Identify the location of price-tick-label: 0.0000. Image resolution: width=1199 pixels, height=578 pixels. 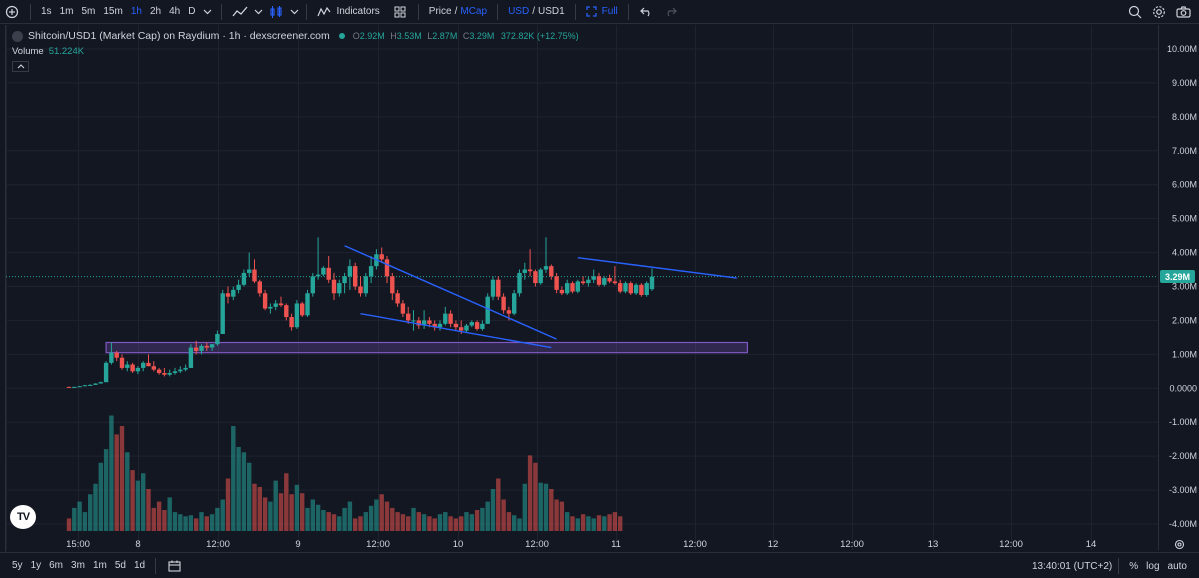
(1183, 388).